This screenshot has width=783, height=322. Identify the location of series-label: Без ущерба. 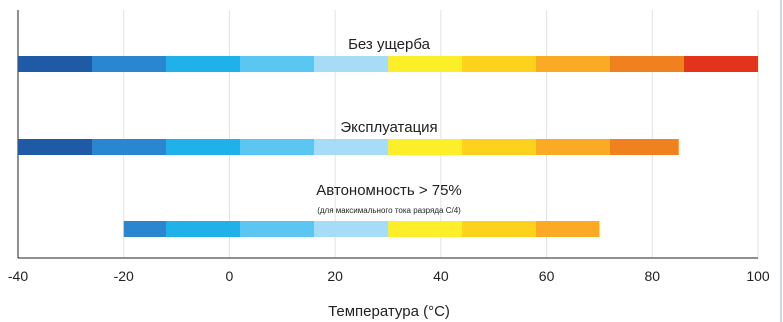
(389, 44).